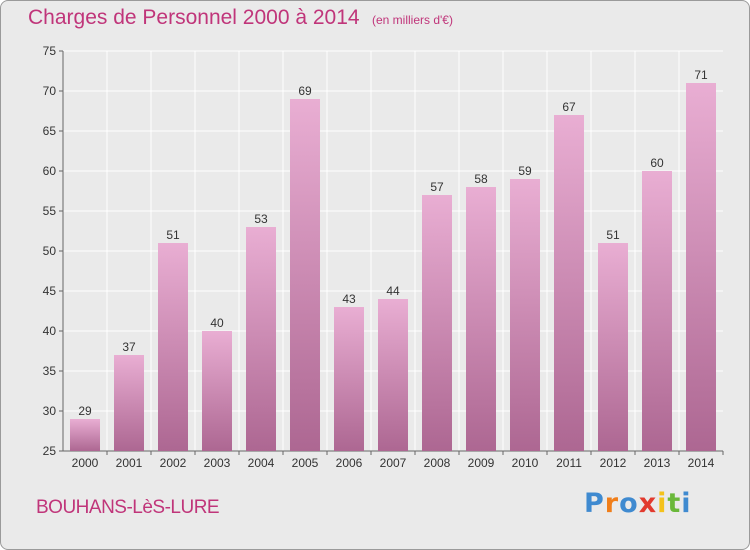 The image size is (750, 550). What do you see at coordinates (674, 503) in the screenshot?
I see `logo-letter: t` at bounding box center [674, 503].